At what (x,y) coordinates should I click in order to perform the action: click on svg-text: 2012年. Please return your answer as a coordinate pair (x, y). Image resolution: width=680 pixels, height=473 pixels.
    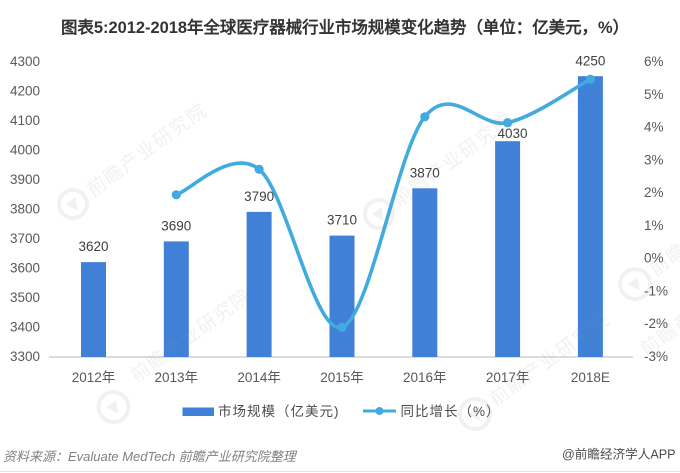
    Looking at the image, I should click on (94, 377).